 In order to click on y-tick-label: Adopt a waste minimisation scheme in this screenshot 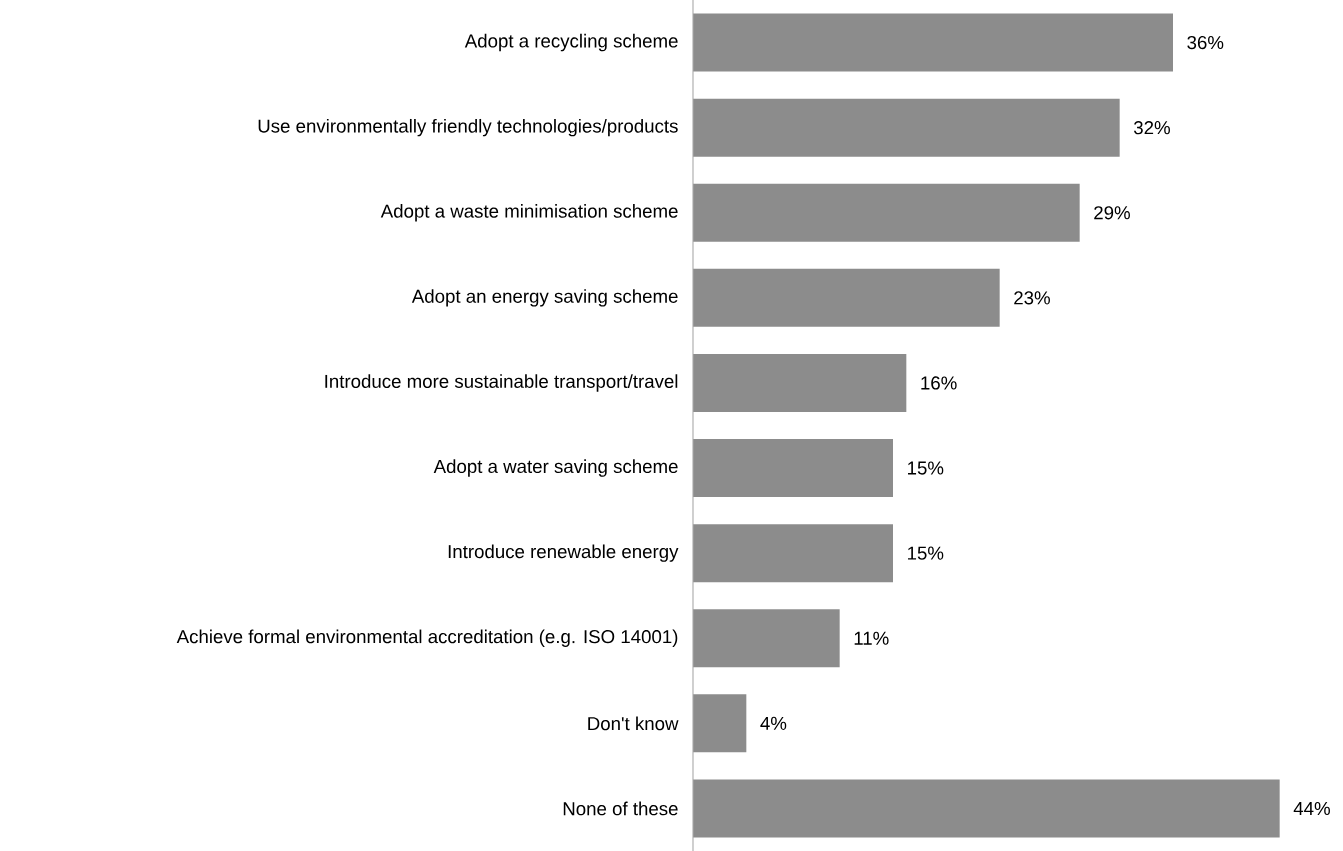, I will do `click(529, 213)`.